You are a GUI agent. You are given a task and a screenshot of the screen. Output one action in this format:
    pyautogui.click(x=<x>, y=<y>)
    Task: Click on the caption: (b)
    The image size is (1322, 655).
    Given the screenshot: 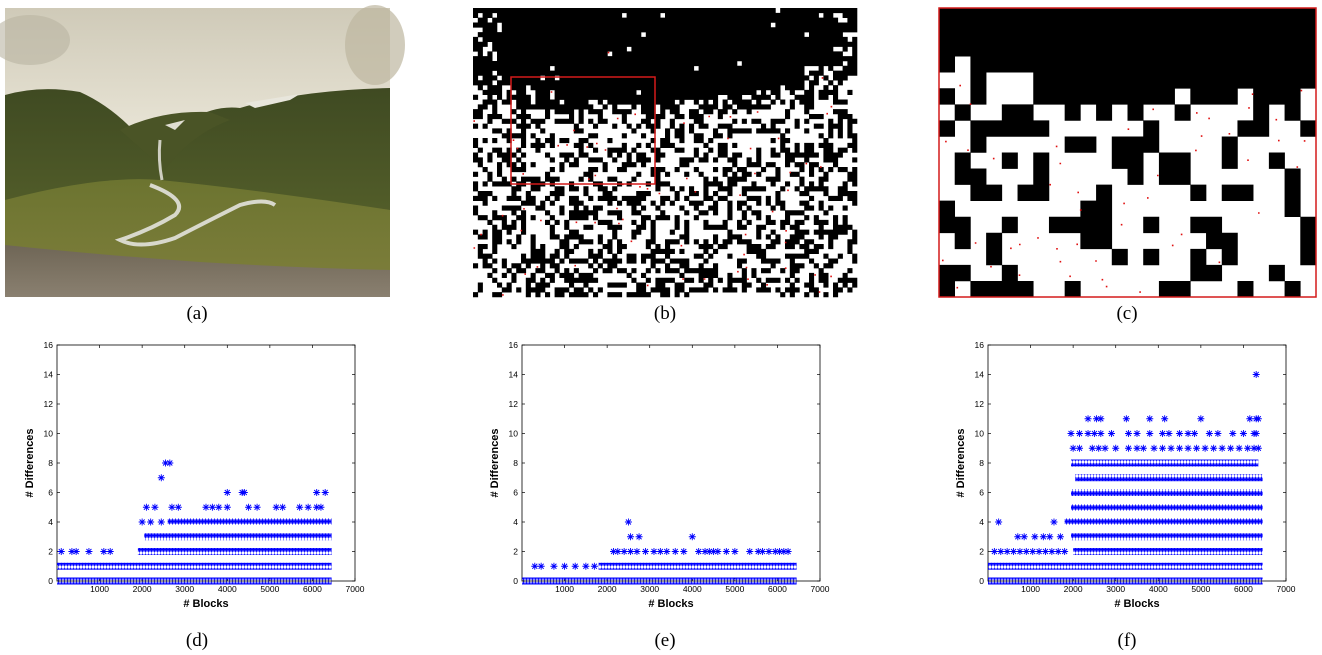 What is the action you would take?
    pyautogui.click(x=665, y=313)
    